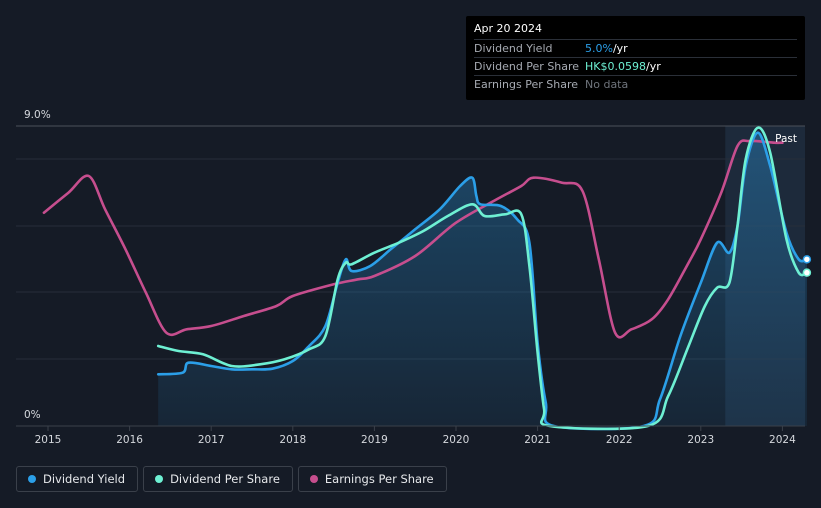 The image size is (821, 508). Describe the element at coordinates (456, 440) in the screenshot. I see `x-tick-label: 2020` at that location.